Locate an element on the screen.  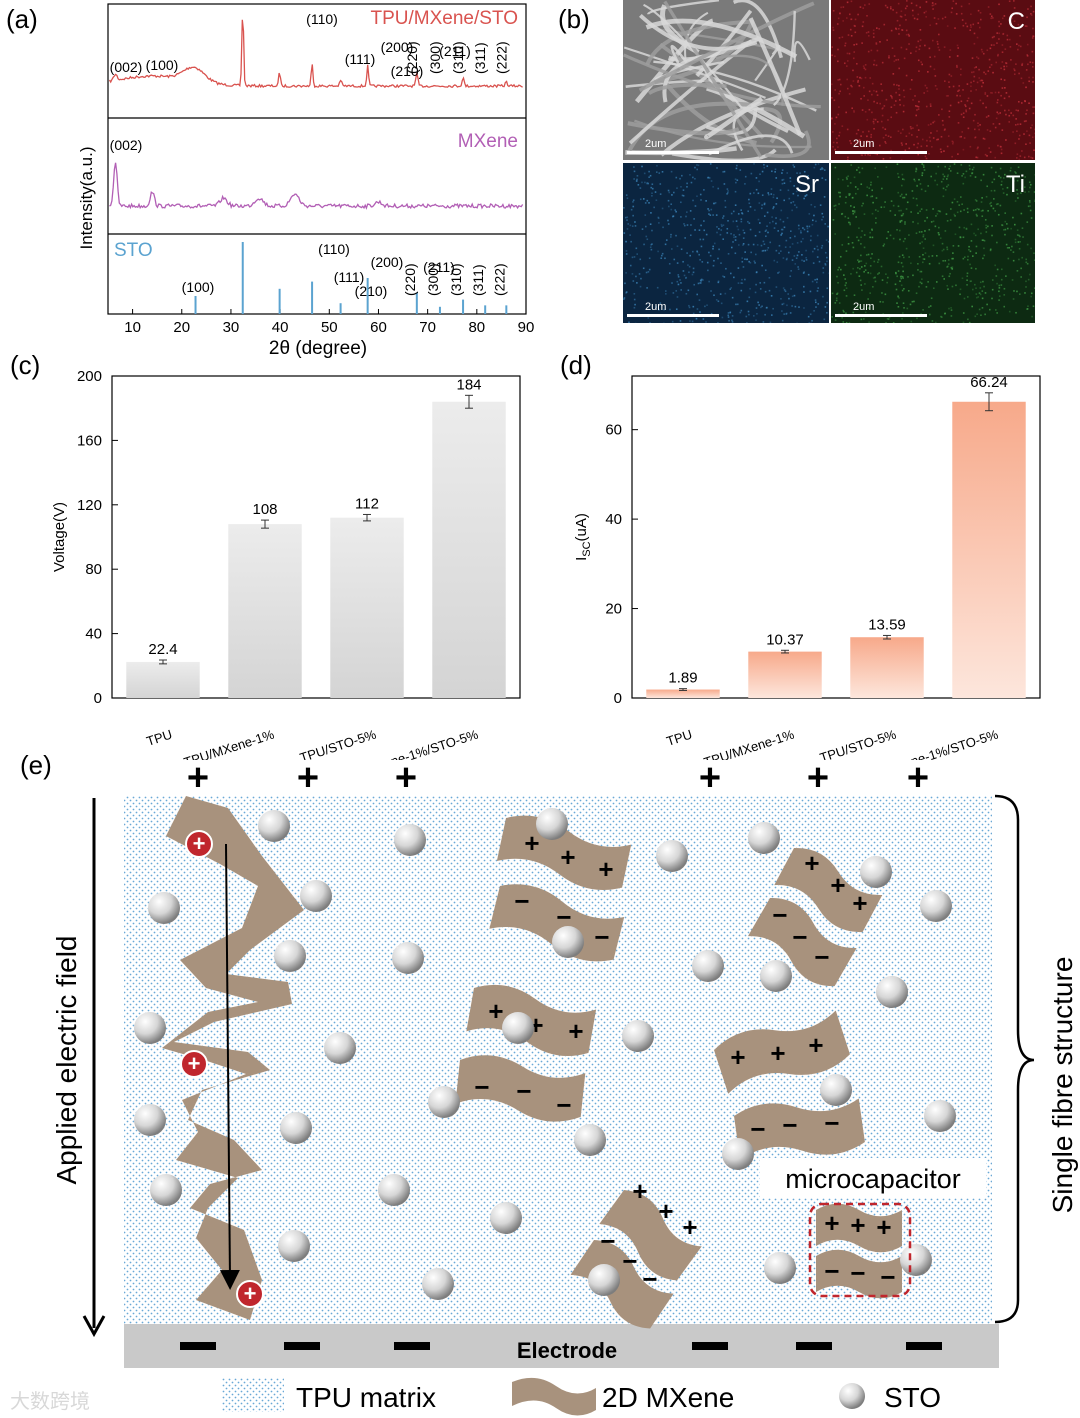
bar-value-label: 1.89 is located at coordinates (682, 678).